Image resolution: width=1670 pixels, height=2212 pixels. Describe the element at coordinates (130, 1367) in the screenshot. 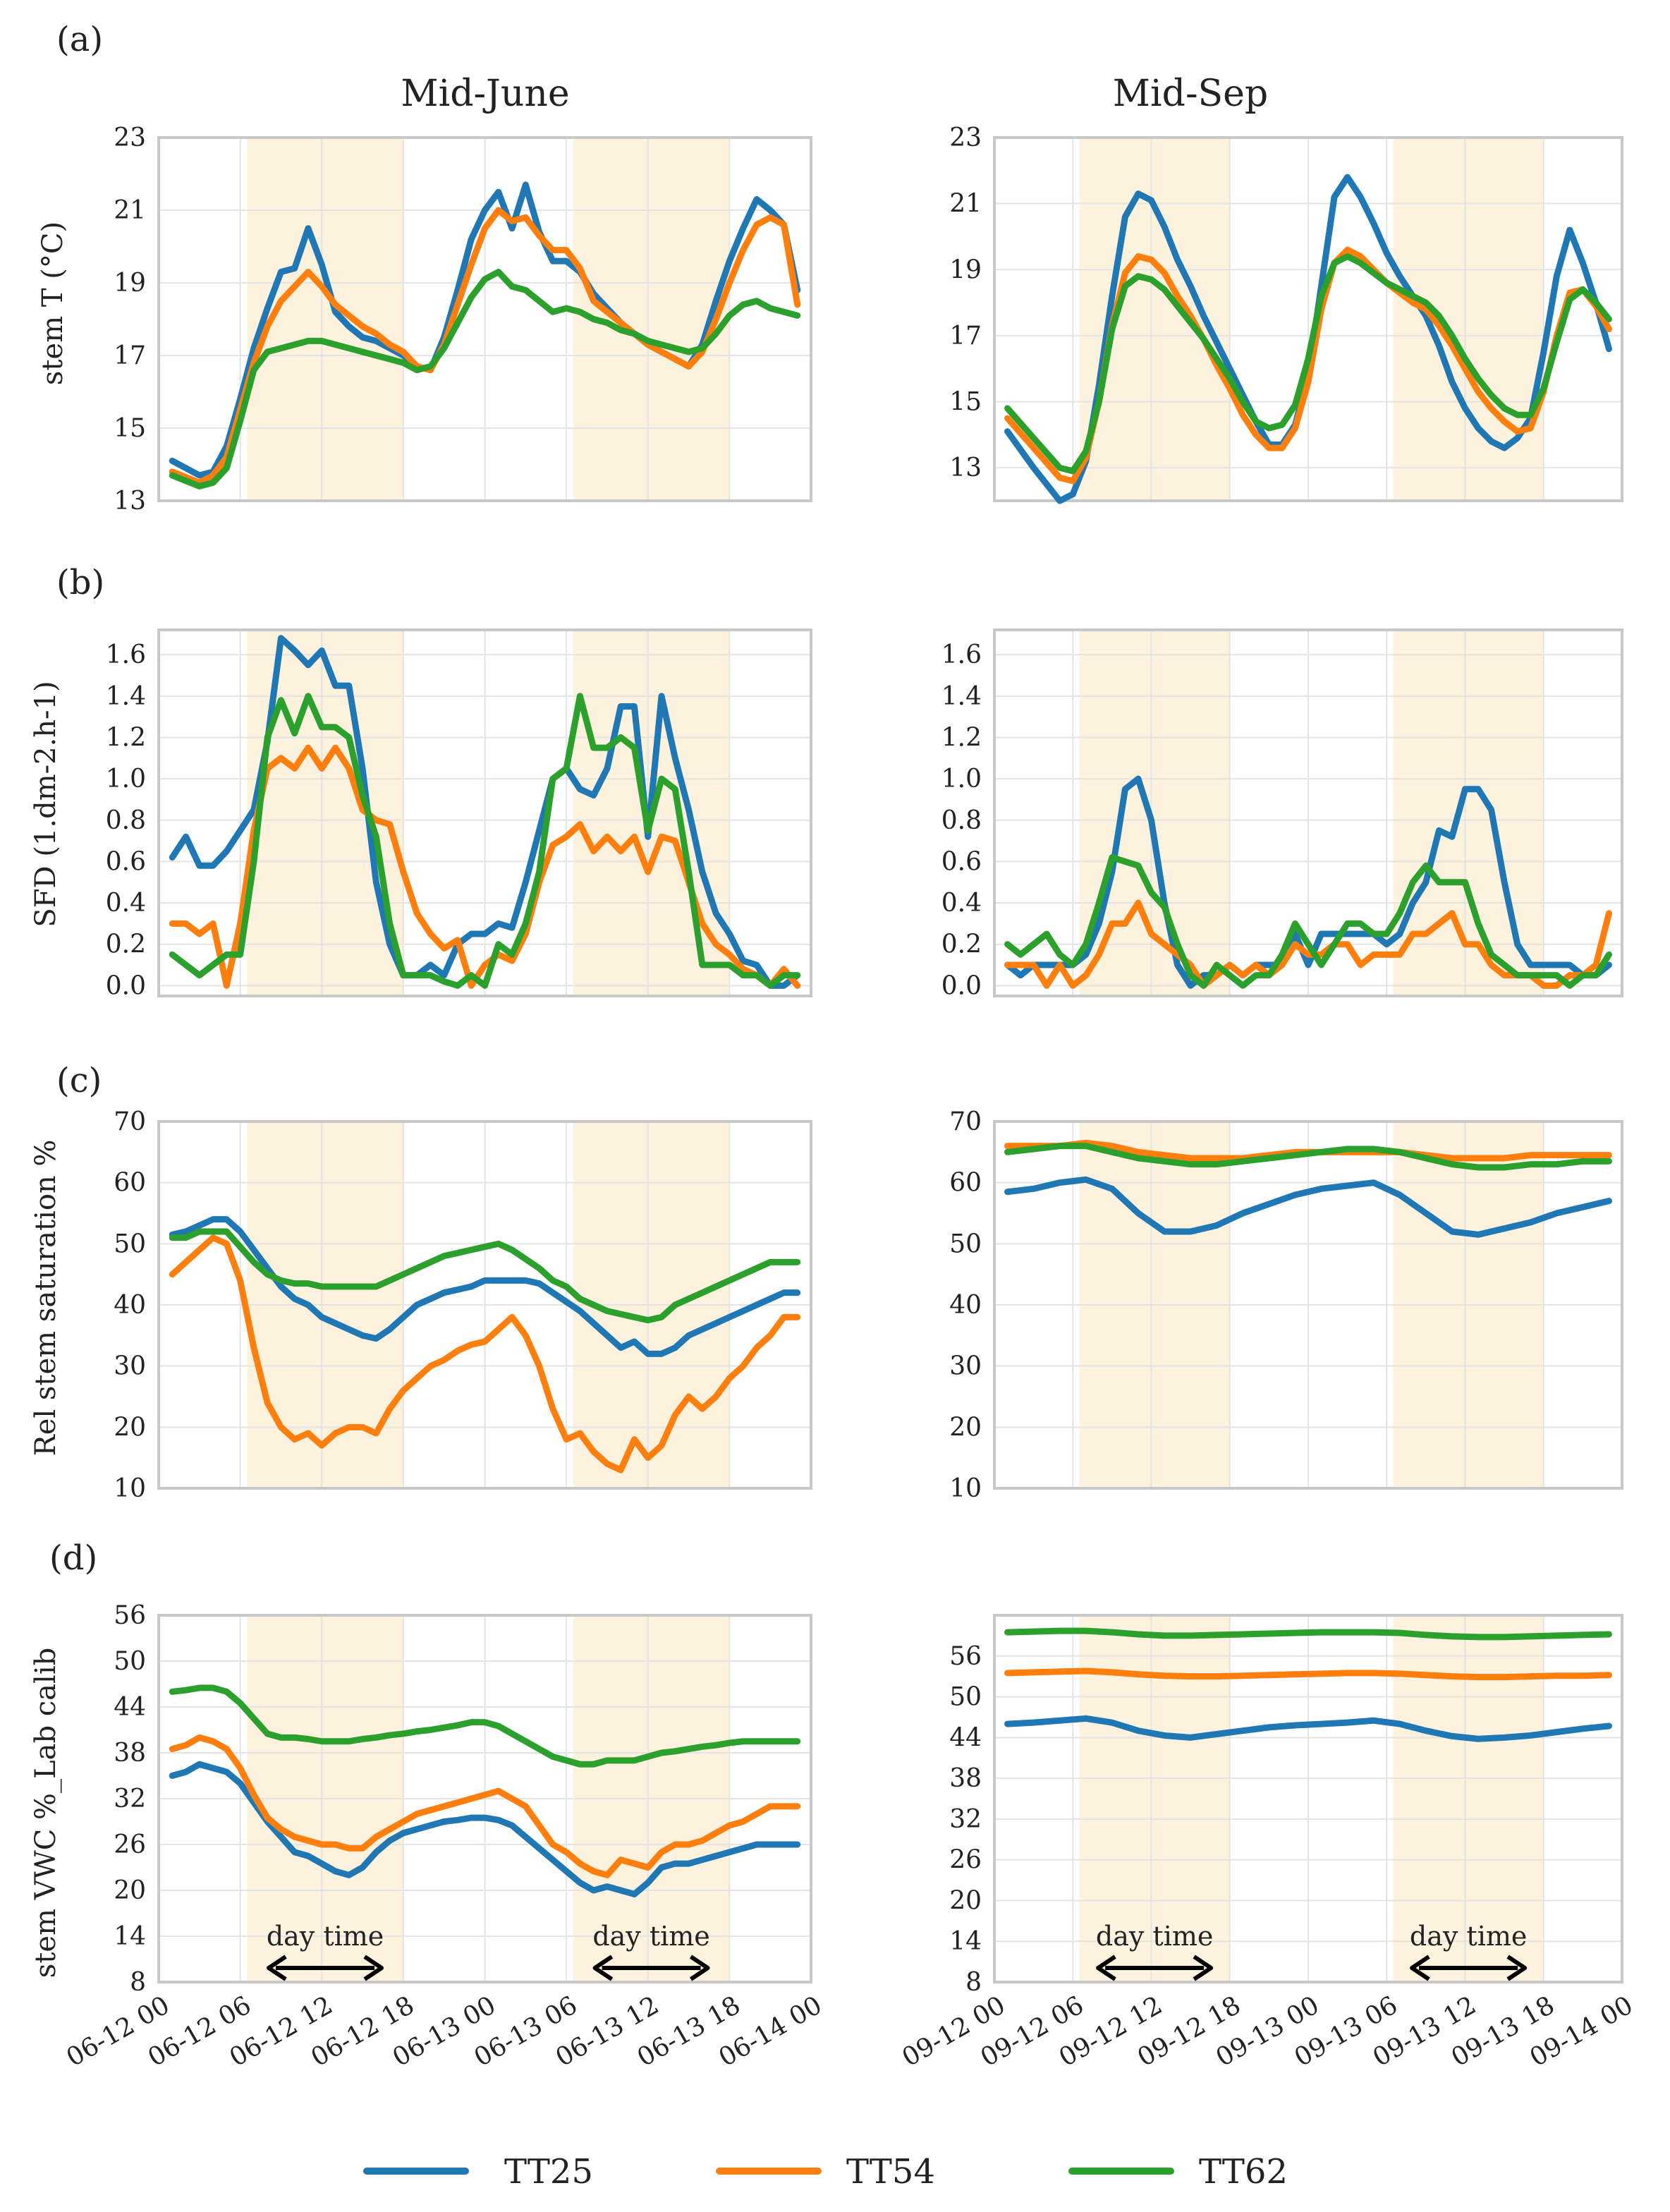

I see `y-tick-label: 30` at that location.